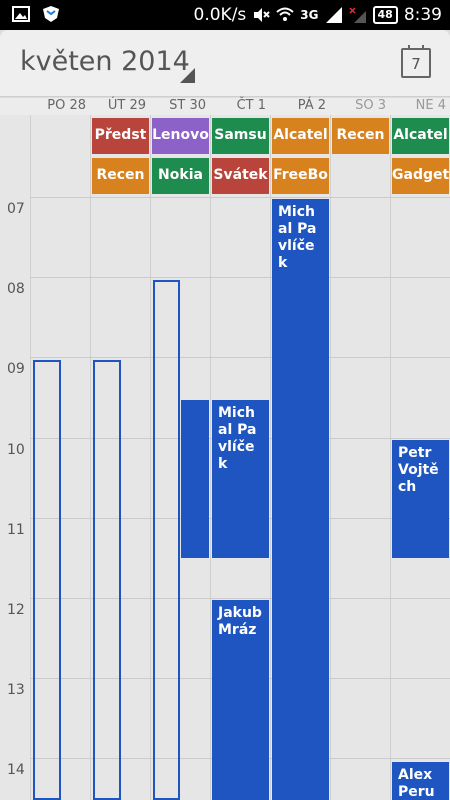 The width and height of the screenshot is (450, 800). I want to click on network-speed: 0.0K/s, so click(220, 15).